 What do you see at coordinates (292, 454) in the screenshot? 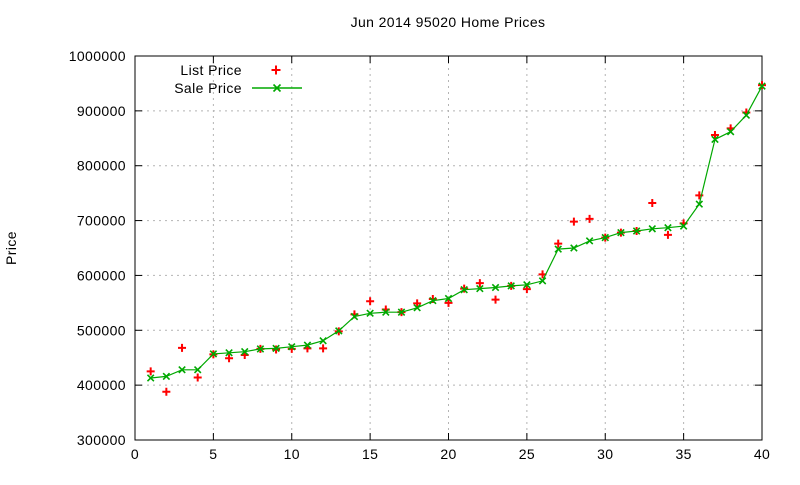
I see `x-tick-label: 10` at bounding box center [292, 454].